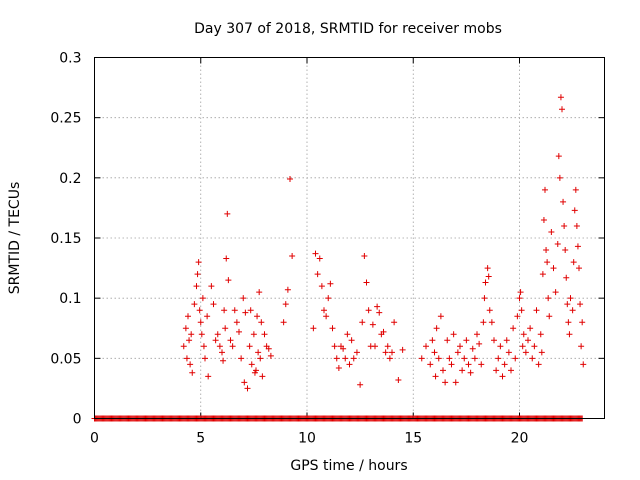 This screenshot has height=480, width=640. Describe the element at coordinates (77, 420) in the screenshot. I see `y-tick-label: 0` at that location.